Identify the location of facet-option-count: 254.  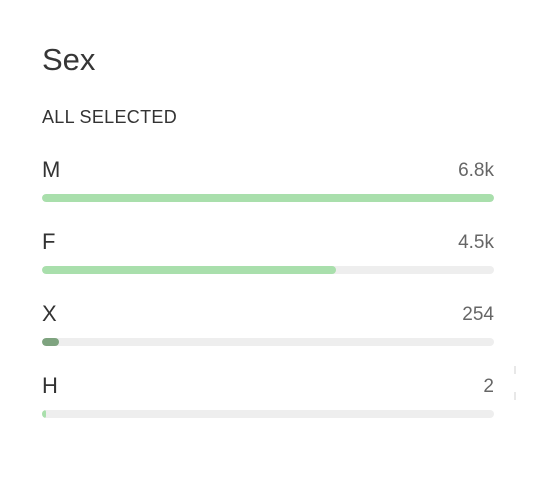
(478, 314).